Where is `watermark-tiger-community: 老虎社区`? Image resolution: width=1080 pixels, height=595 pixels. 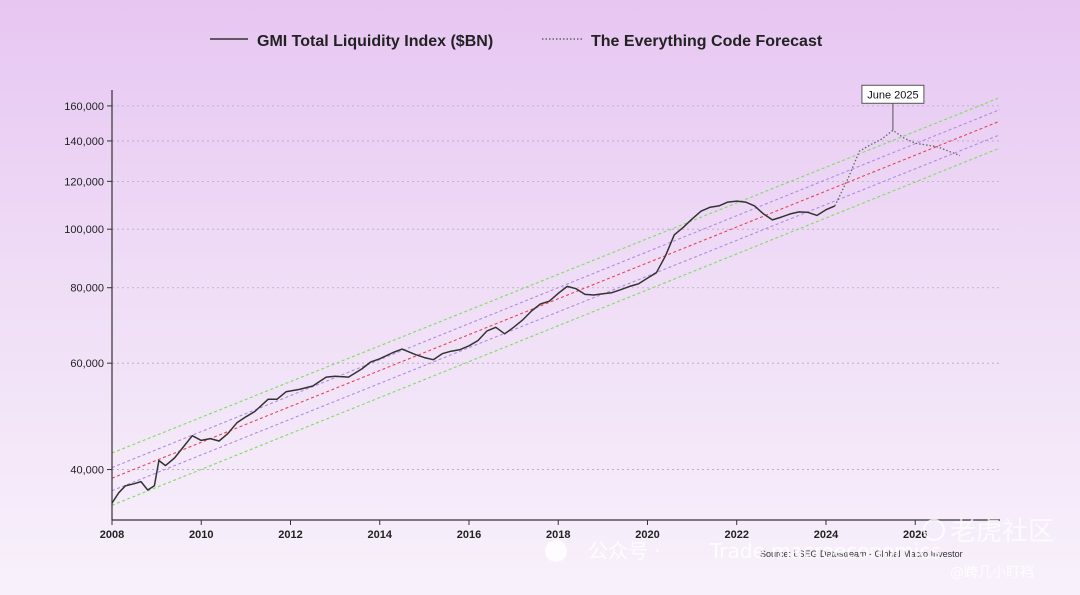
watermark-tiger-community: 老虎社区 is located at coordinates (1002, 532).